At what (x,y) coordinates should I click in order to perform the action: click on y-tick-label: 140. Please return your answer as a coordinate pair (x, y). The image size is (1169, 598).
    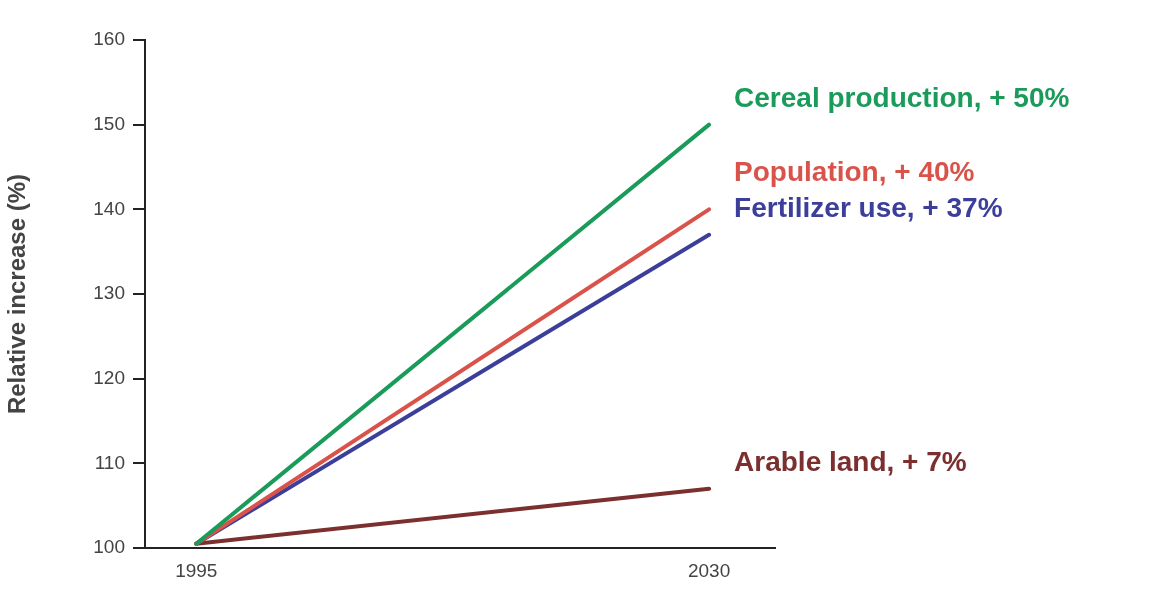
    Looking at the image, I should click on (109, 208).